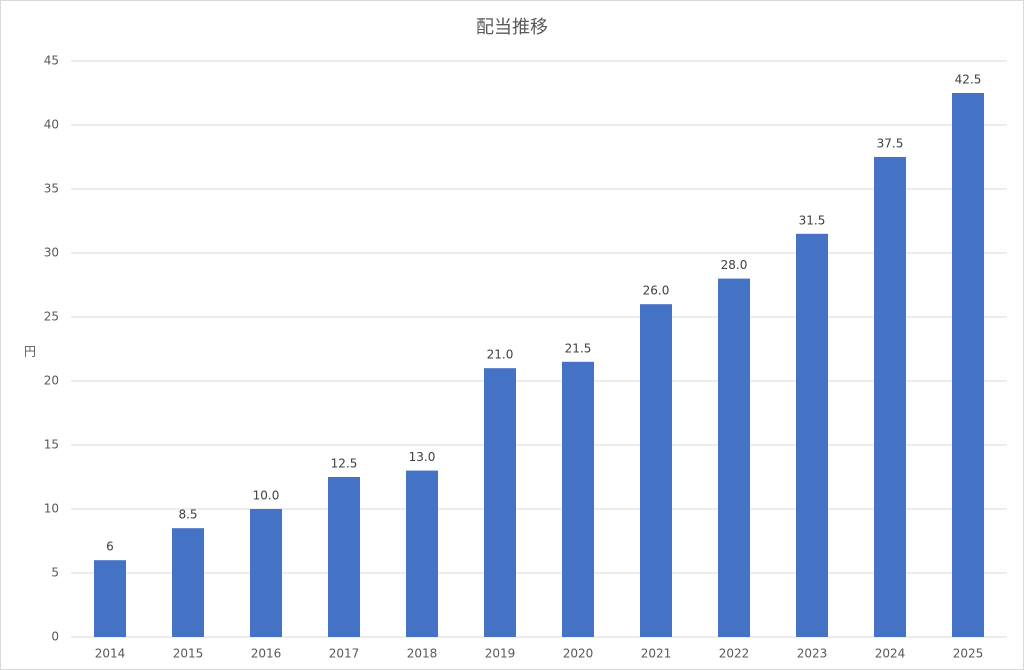 The height and width of the screenshot is (670, 1024). Describe the element at coordinates (51, 125) in the screenshot. I see `y-tick-label: 40` at that location.